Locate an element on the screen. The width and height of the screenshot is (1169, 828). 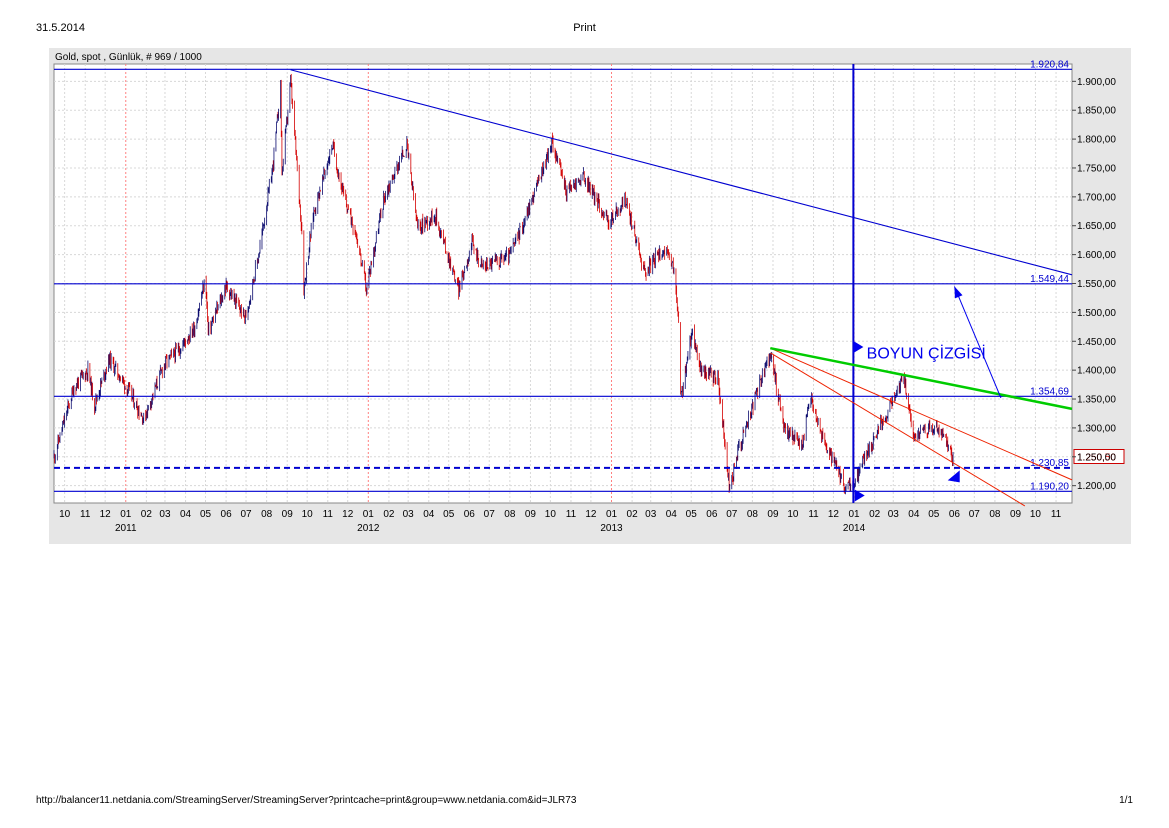
x-year-label: 2013 is located at coordinates (611, 528).